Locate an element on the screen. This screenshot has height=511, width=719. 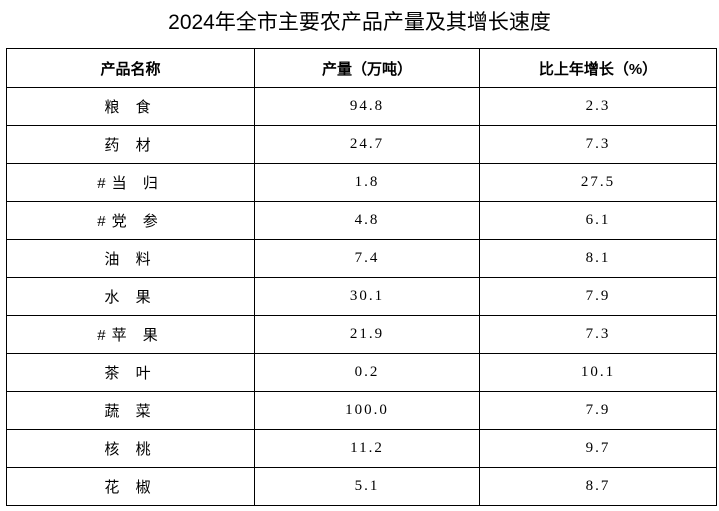
cell-value: 7.4 is located at coordinates (367, 258).